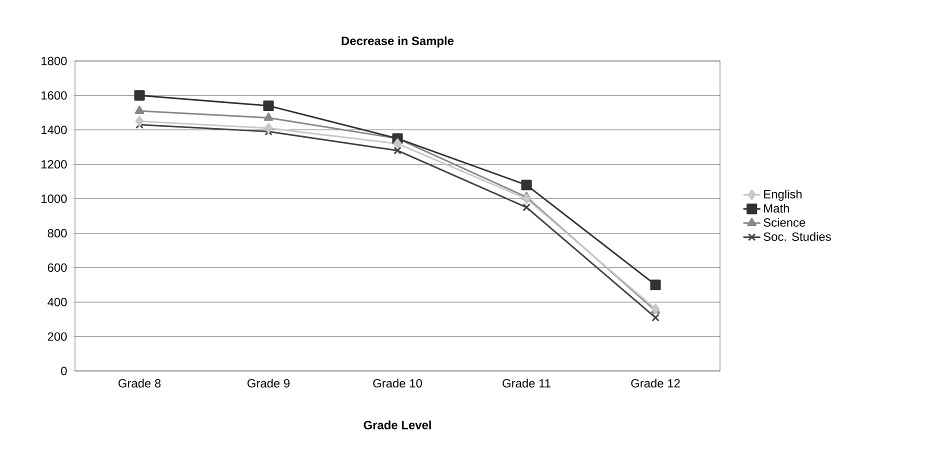 The image size is (939, 461). I want to click on y-tick-label: 1400, so click(54, 130).